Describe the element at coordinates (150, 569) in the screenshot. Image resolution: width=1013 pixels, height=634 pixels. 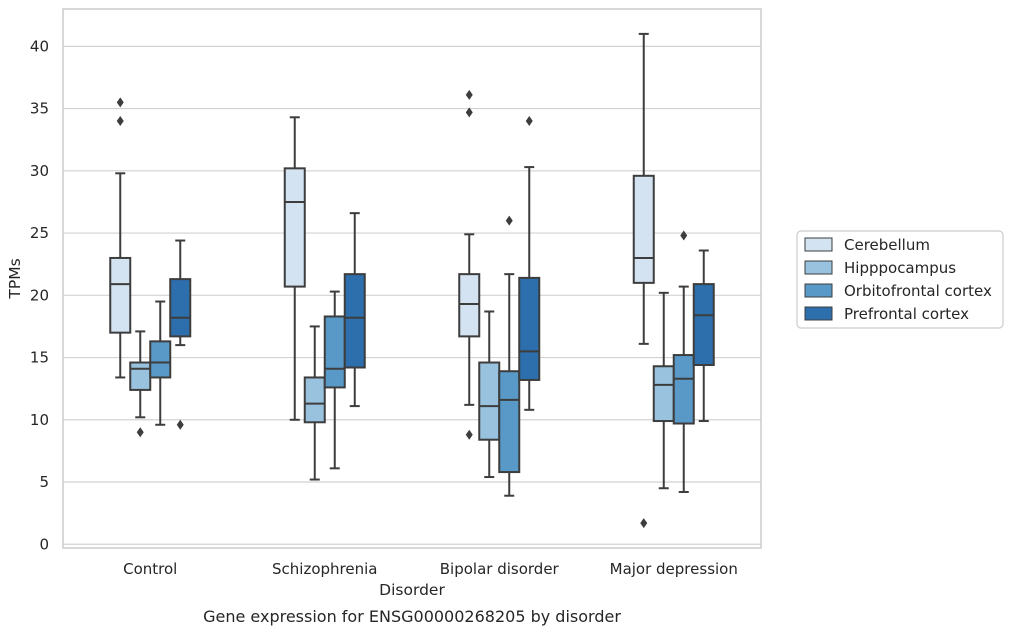
I see `x-tick-label: Control` at that location.